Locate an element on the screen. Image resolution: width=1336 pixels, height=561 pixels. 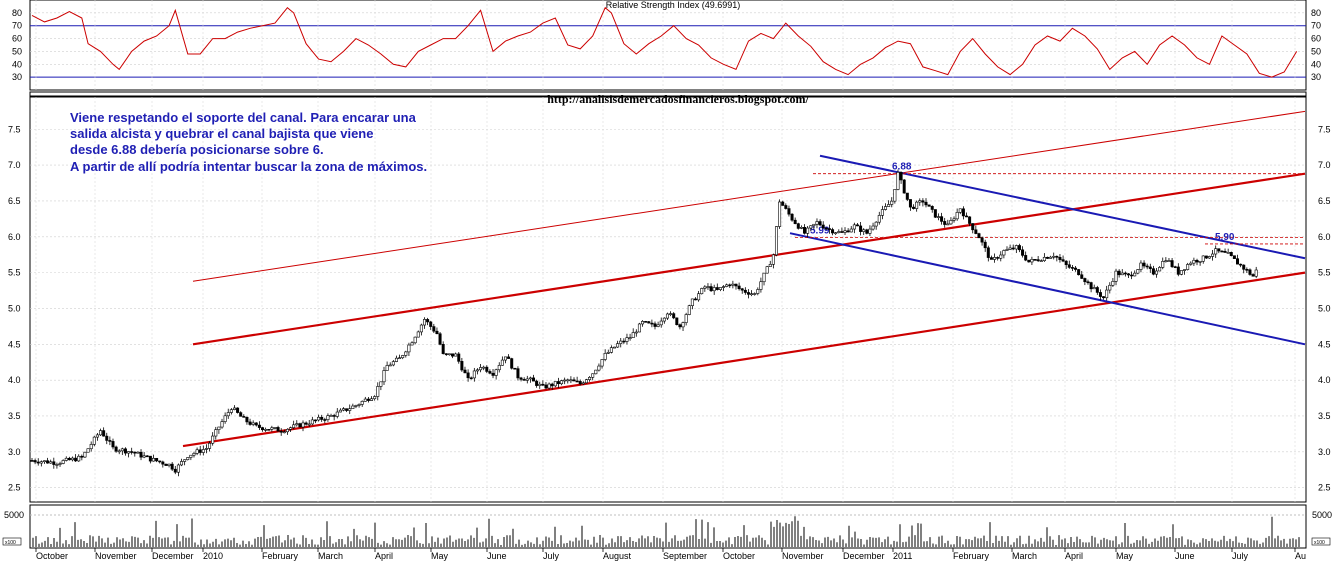
price-ticks-right: 7.5 7.0 6.5 6.0 5.5 5.0 4.5 4.0 3.5 3.0 2.5 is located at coordinates (1324, 308).